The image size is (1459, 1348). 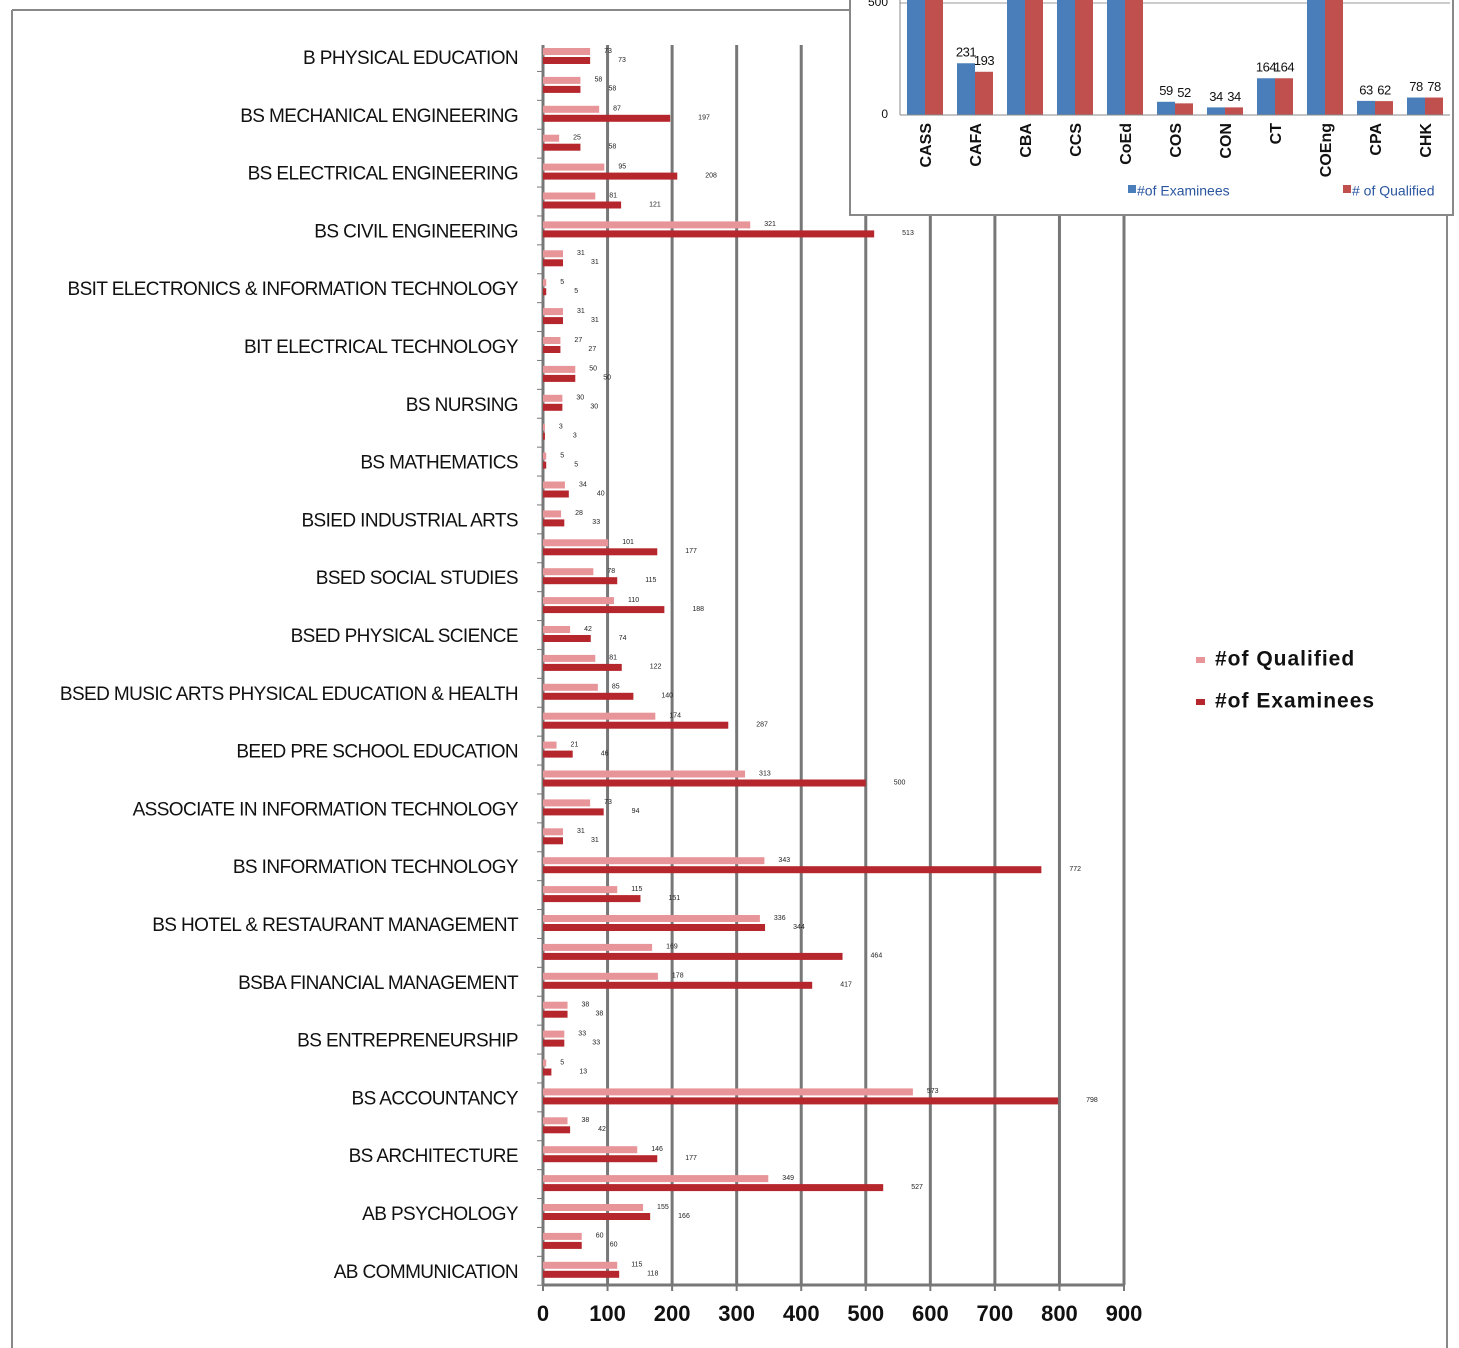 I want to click on y-tick-label: BS MATHEMATICS, so click(x=439, y=463).